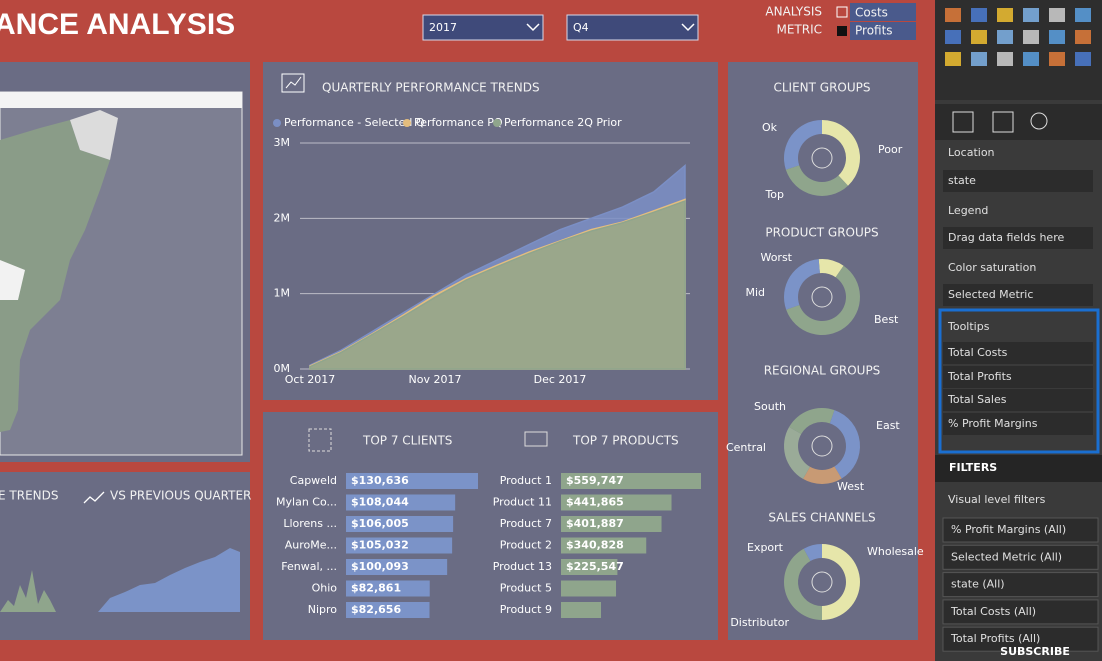 Image resolution: width=1102 pixels, height=661 pixels. What do you see at coordinates (822, 158) in the screenshot?
I see `center-icon` at bounding box center [822, 158].